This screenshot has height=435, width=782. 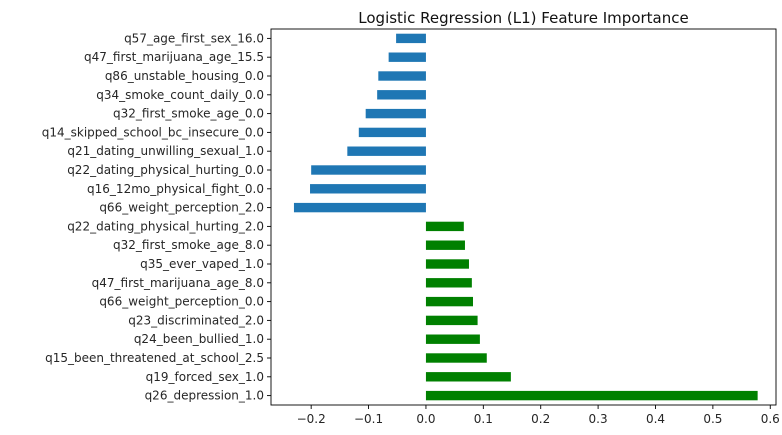 I want to click on y-tick-label: q57_age_first_sex_16.0, so click(x=194, y=38).